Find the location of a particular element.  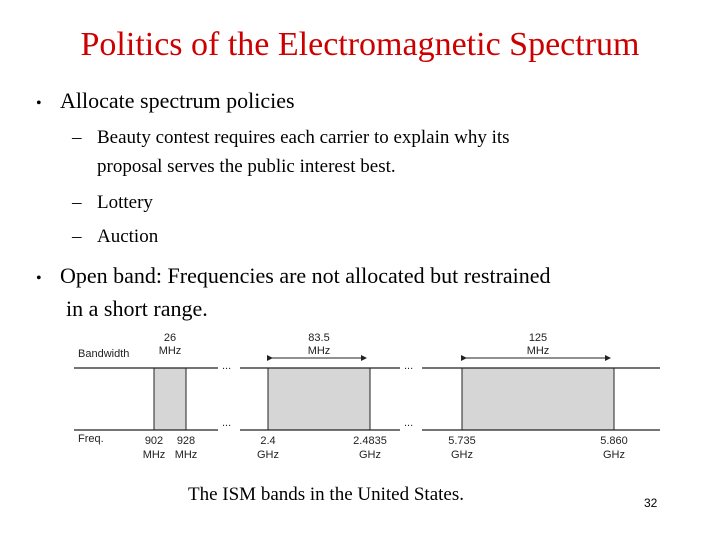

freq-start-value: 902 is located at coordinates (154, 441).